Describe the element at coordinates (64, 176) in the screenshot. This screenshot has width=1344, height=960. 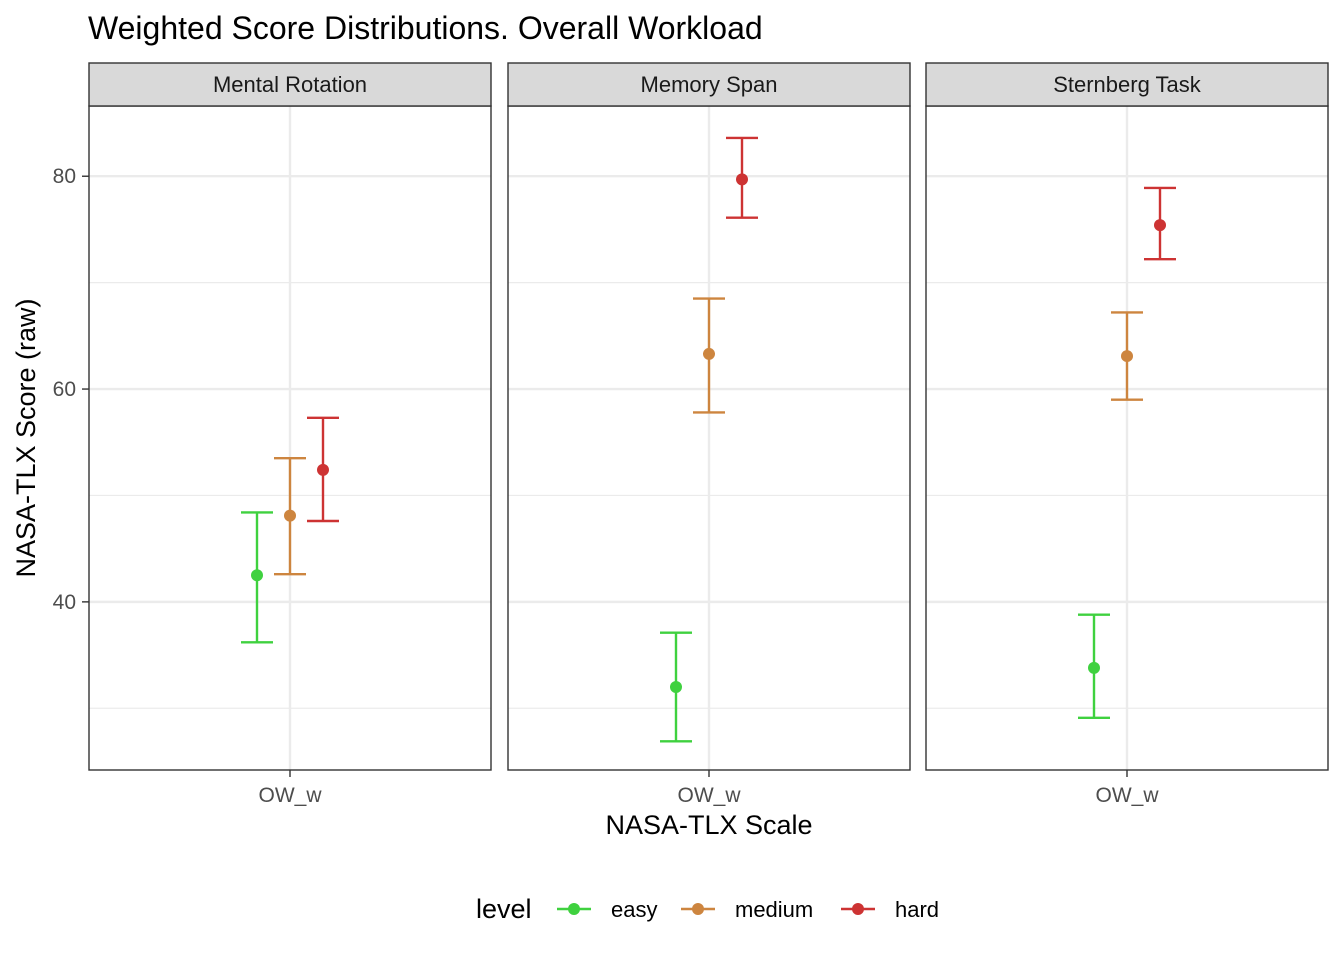
I see `y-tick-label: 80` at that location.